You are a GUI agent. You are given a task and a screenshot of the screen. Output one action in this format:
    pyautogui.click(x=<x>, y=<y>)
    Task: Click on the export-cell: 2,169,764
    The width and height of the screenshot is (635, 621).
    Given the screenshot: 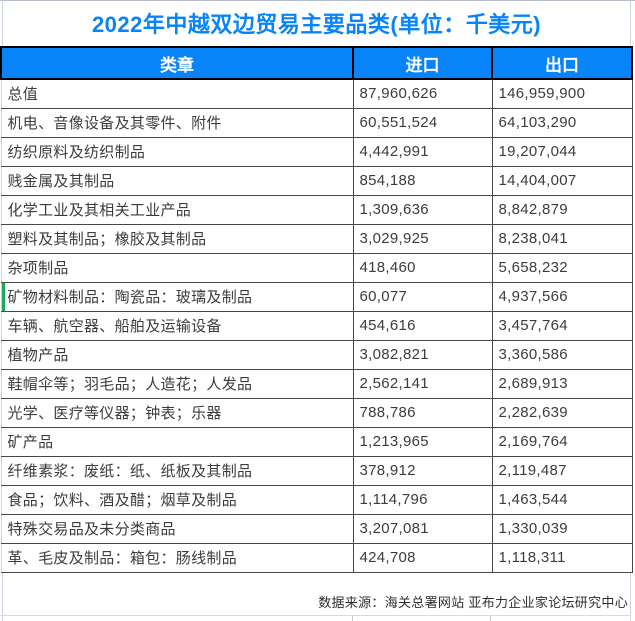 What is the action you would take?
    pyautogui.click(x=562, y=441)
    